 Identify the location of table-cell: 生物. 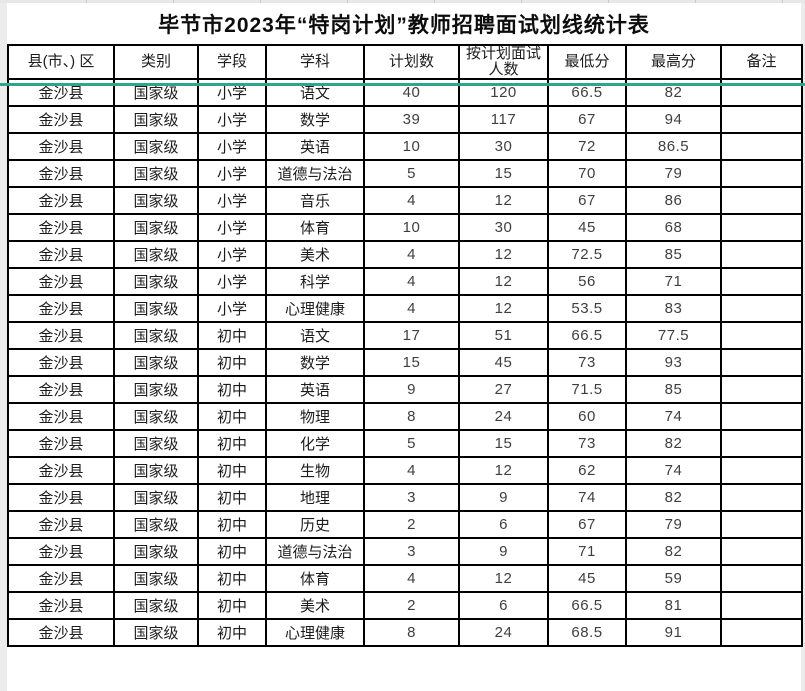
(315, 470).